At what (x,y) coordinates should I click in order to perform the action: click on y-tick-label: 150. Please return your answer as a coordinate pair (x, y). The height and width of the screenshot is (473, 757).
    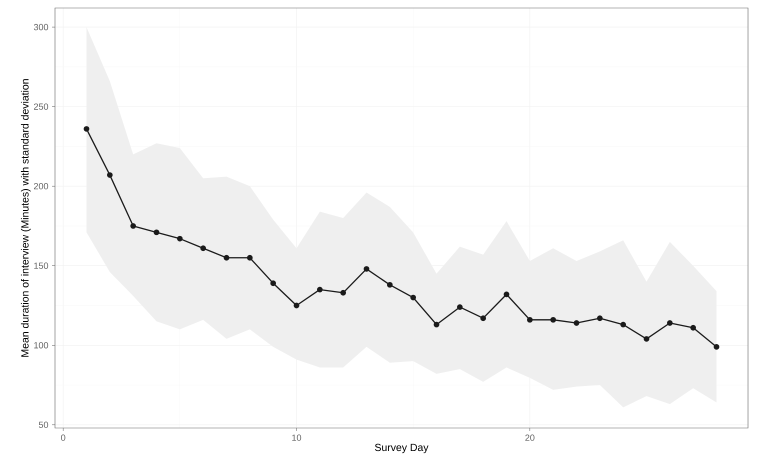
    Looking at the image, I should click on (41, 265).